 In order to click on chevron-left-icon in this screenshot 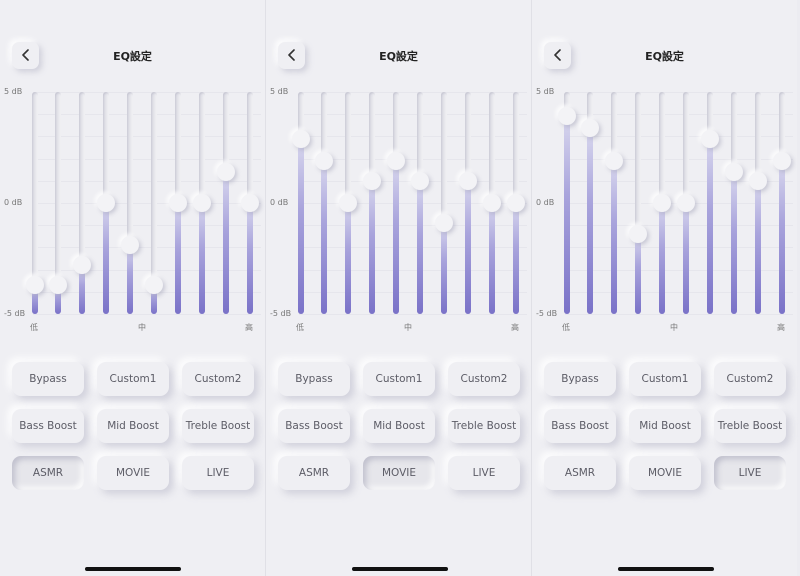, I will do `click(292, 55)`.